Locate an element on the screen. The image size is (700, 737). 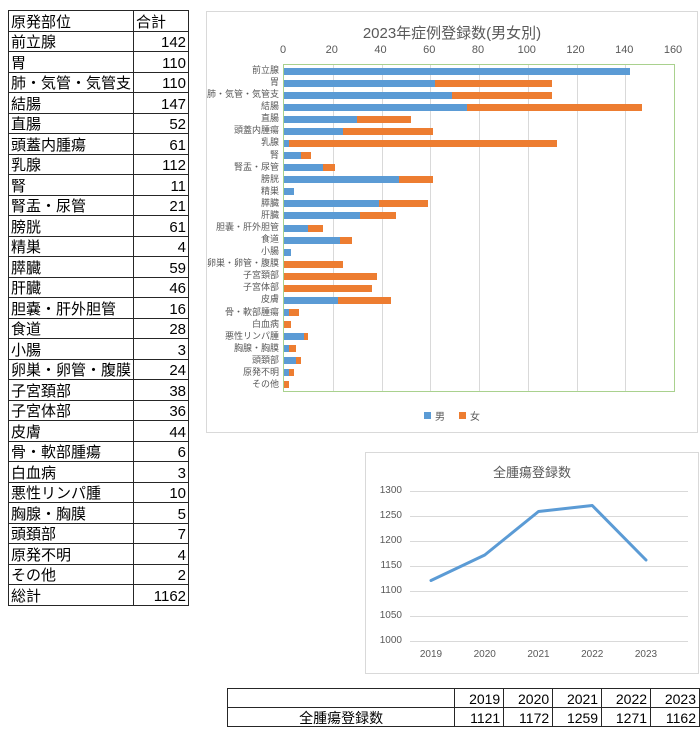
site-cell: 頭蓋内腫瘍 is located at coordinates (71, 144).